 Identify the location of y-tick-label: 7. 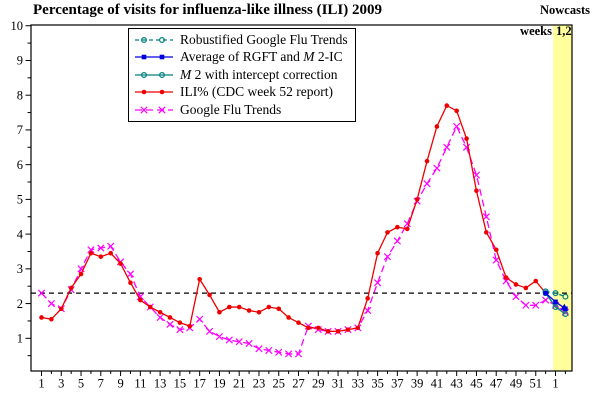
(20, 130).